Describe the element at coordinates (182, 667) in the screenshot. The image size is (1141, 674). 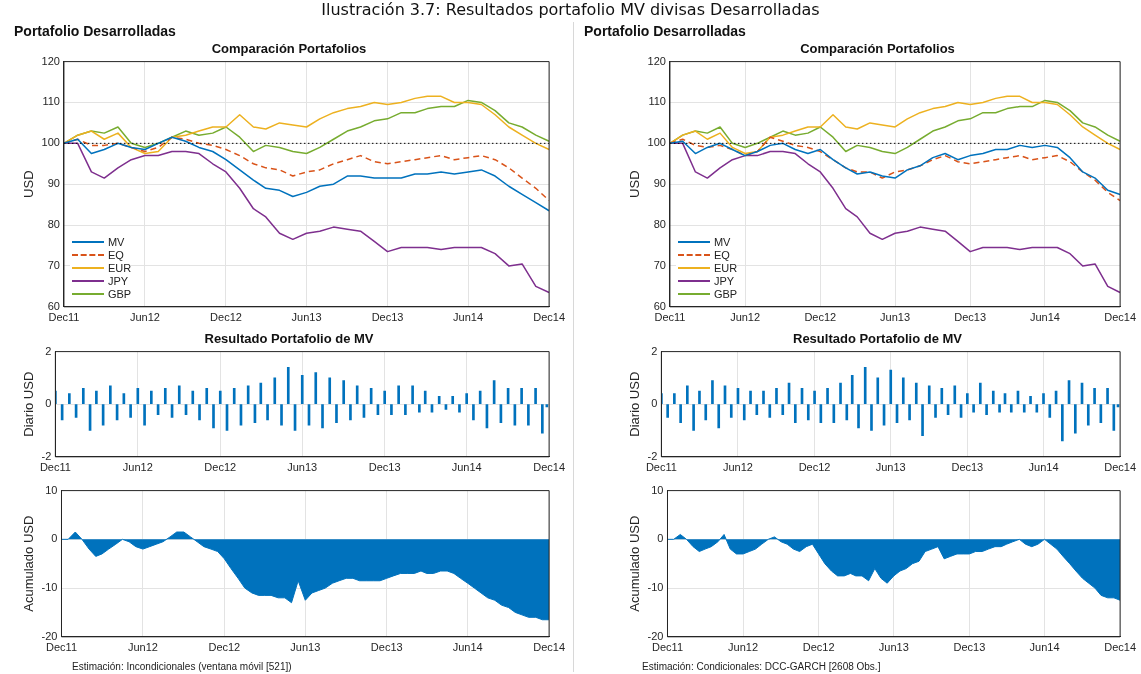
I see `text: Estimación: Incondicionales (ventana móvil [521])` at that location.